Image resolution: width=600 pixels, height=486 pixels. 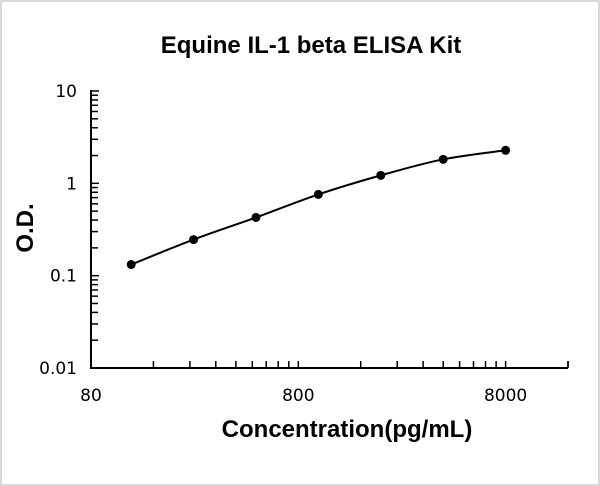 What do you see at coordinates (347, 429) in the screenshot?
I see `x-axis-title: Concentration(pg/mL)` at bounding box center [347, 429].